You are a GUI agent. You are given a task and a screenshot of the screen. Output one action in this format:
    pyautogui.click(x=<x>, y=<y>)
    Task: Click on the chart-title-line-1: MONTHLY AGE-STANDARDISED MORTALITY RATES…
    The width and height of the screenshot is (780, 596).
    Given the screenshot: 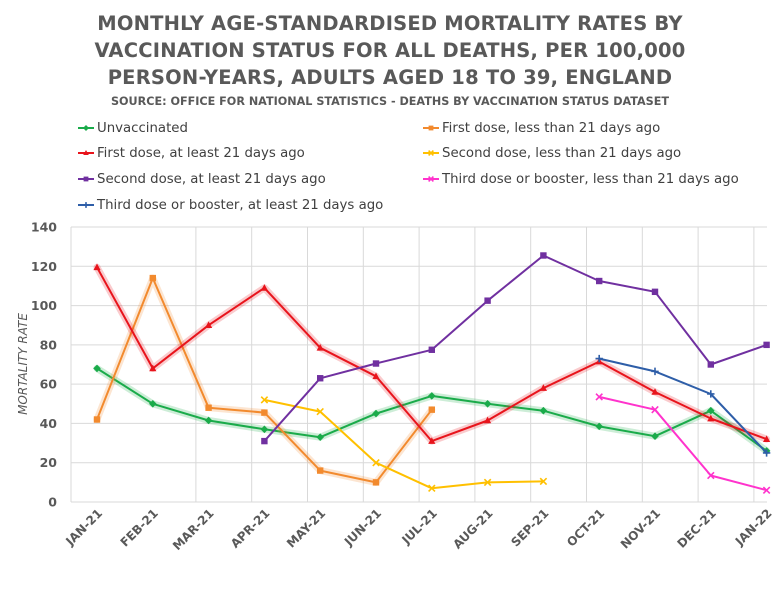 What is the action you would take?
    pyautogui.click(x=390, y=23)
    